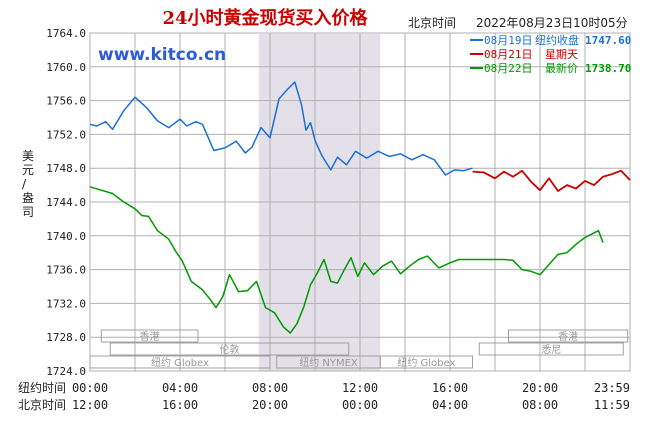 This screenshot has height=421, width=654. What do you see at coordinates (66, 33) in the screenshot?
I see `y-tick-label: 1764.0` at bounding box center [66, 33].